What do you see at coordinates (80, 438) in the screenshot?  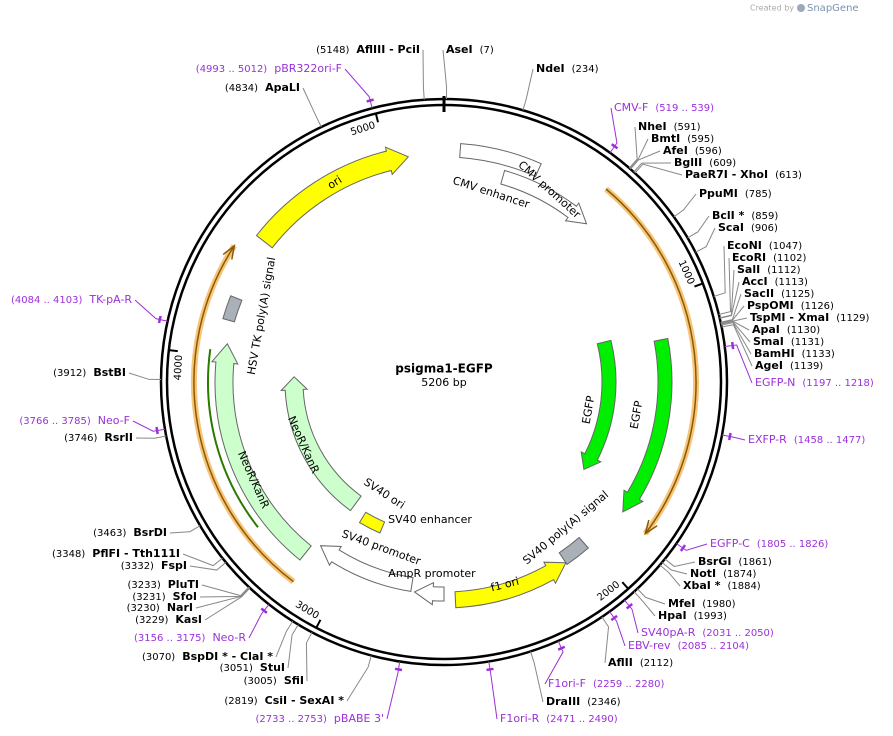 I see `site-position: (3746)` at bounding box center [80, 438].